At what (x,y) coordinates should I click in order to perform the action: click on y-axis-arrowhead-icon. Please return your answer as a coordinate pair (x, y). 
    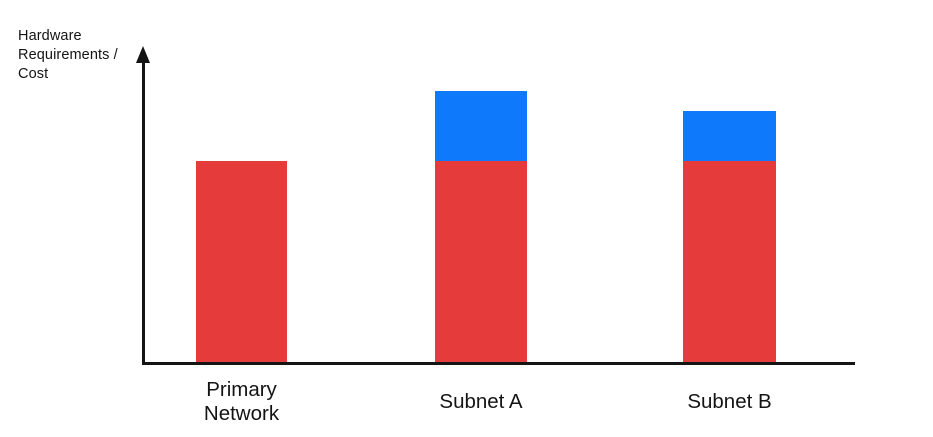
    Looking at the image, I should click on (143, 54).